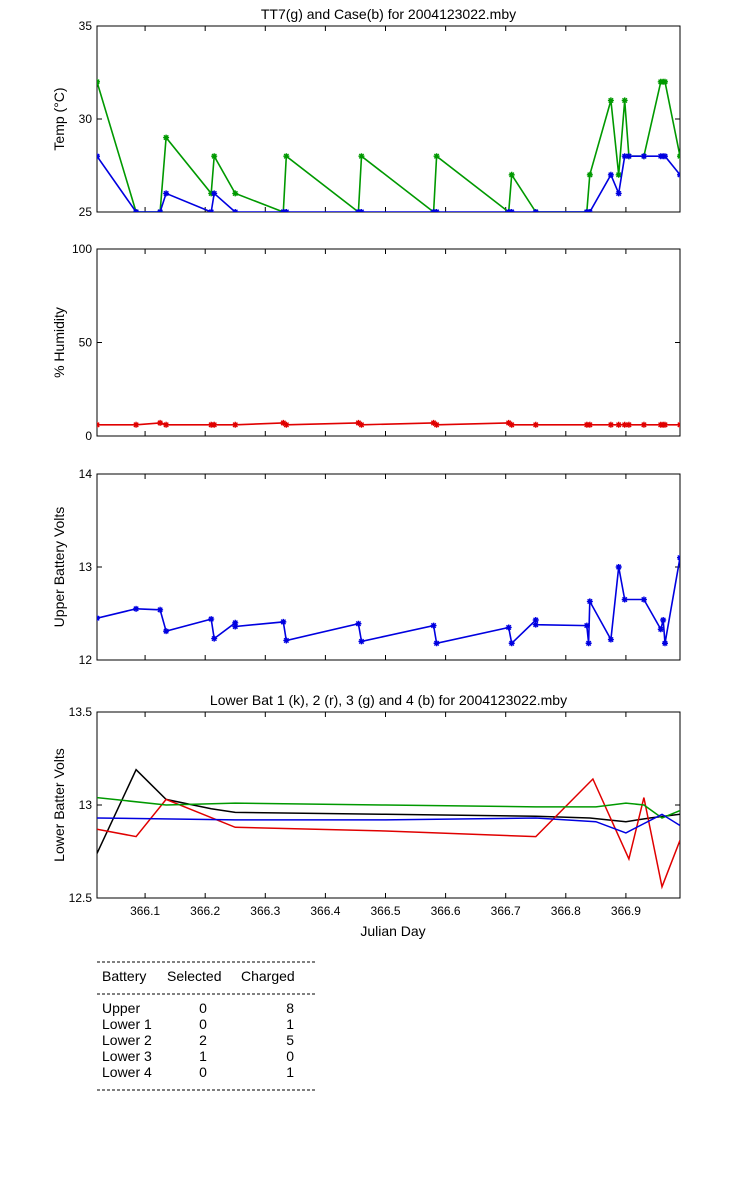  Describe the element at coordinates (626, 911) in the screenshot. I see `x-tick-label: 366.9` at that location.